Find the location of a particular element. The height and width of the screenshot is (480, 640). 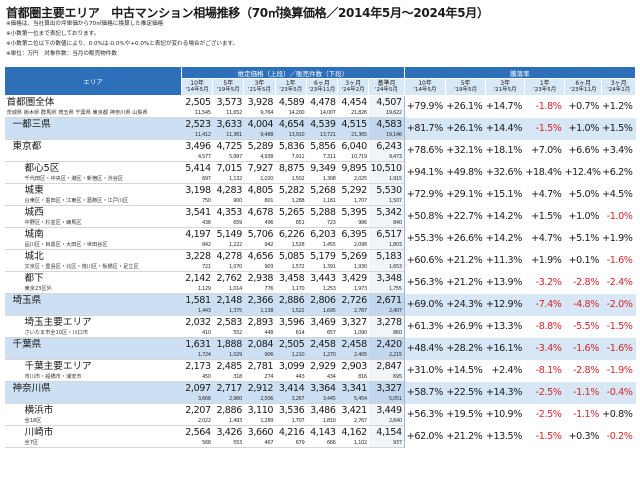

count-cell: 937 is located at coordinates (386, 443).